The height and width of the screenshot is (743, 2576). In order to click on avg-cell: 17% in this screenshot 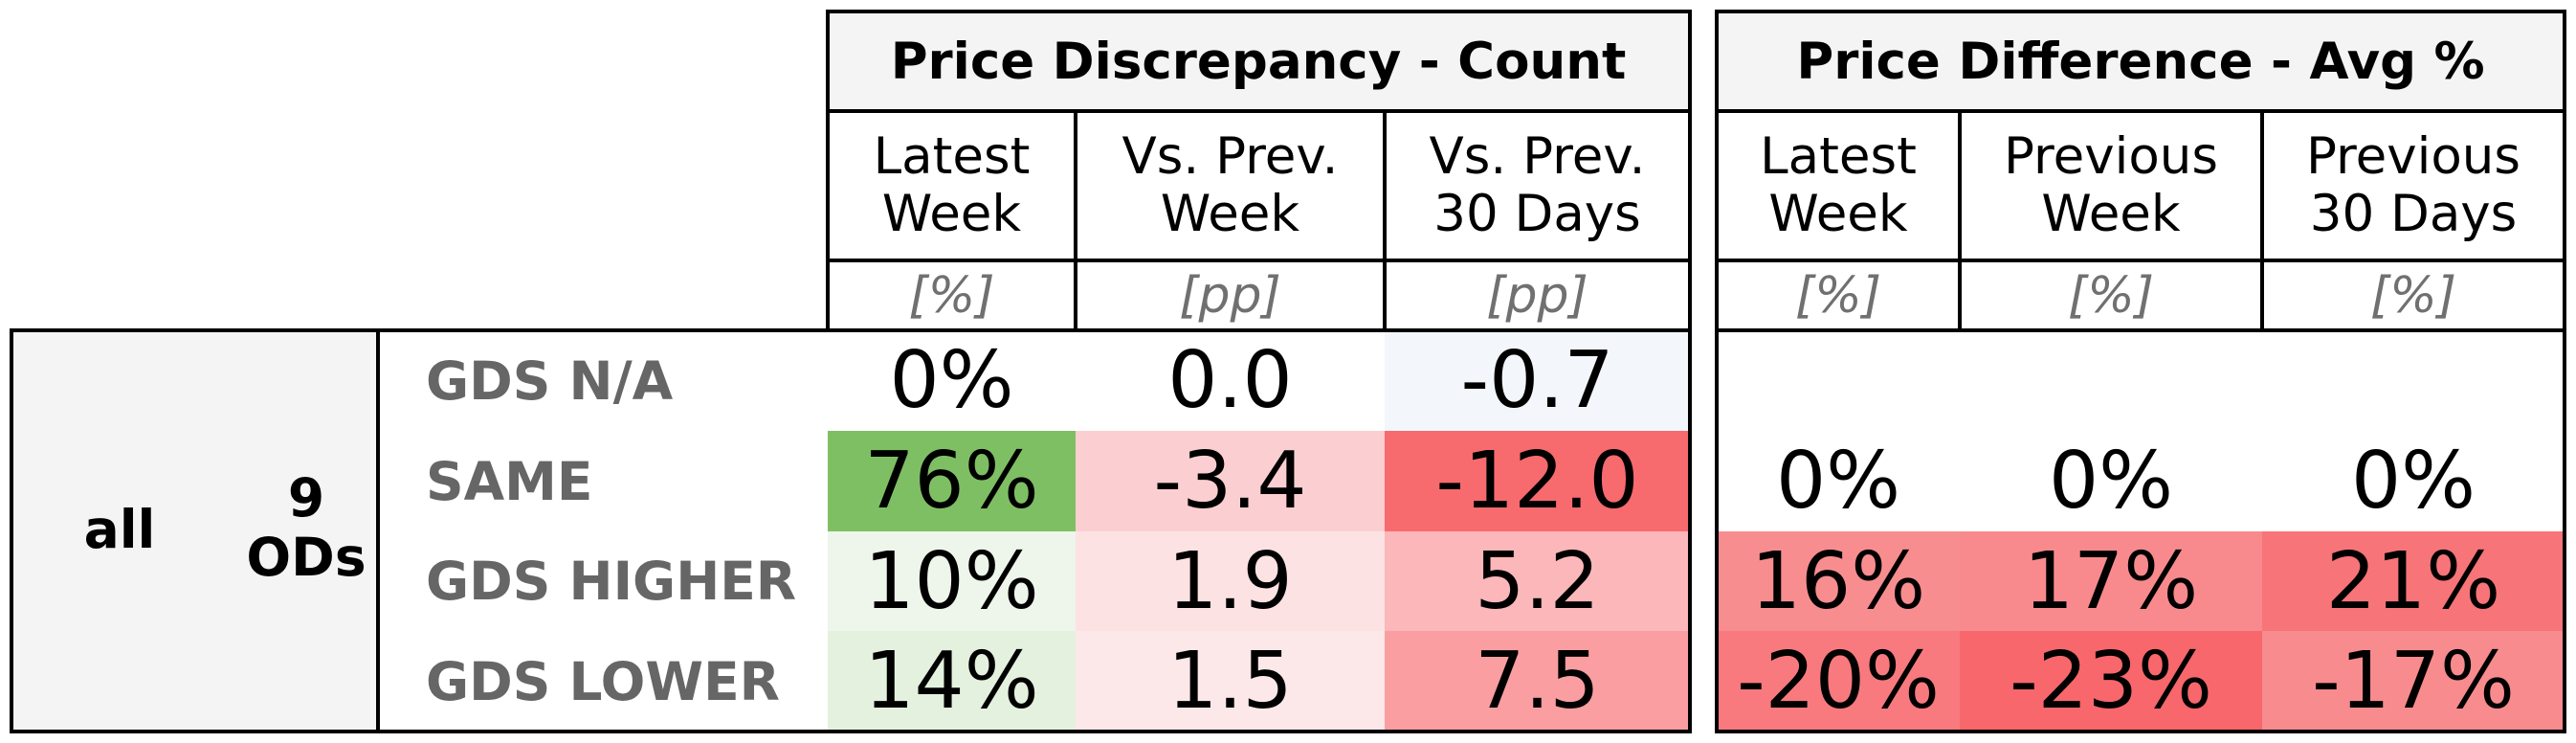, I will do `click(2111, 581)`.